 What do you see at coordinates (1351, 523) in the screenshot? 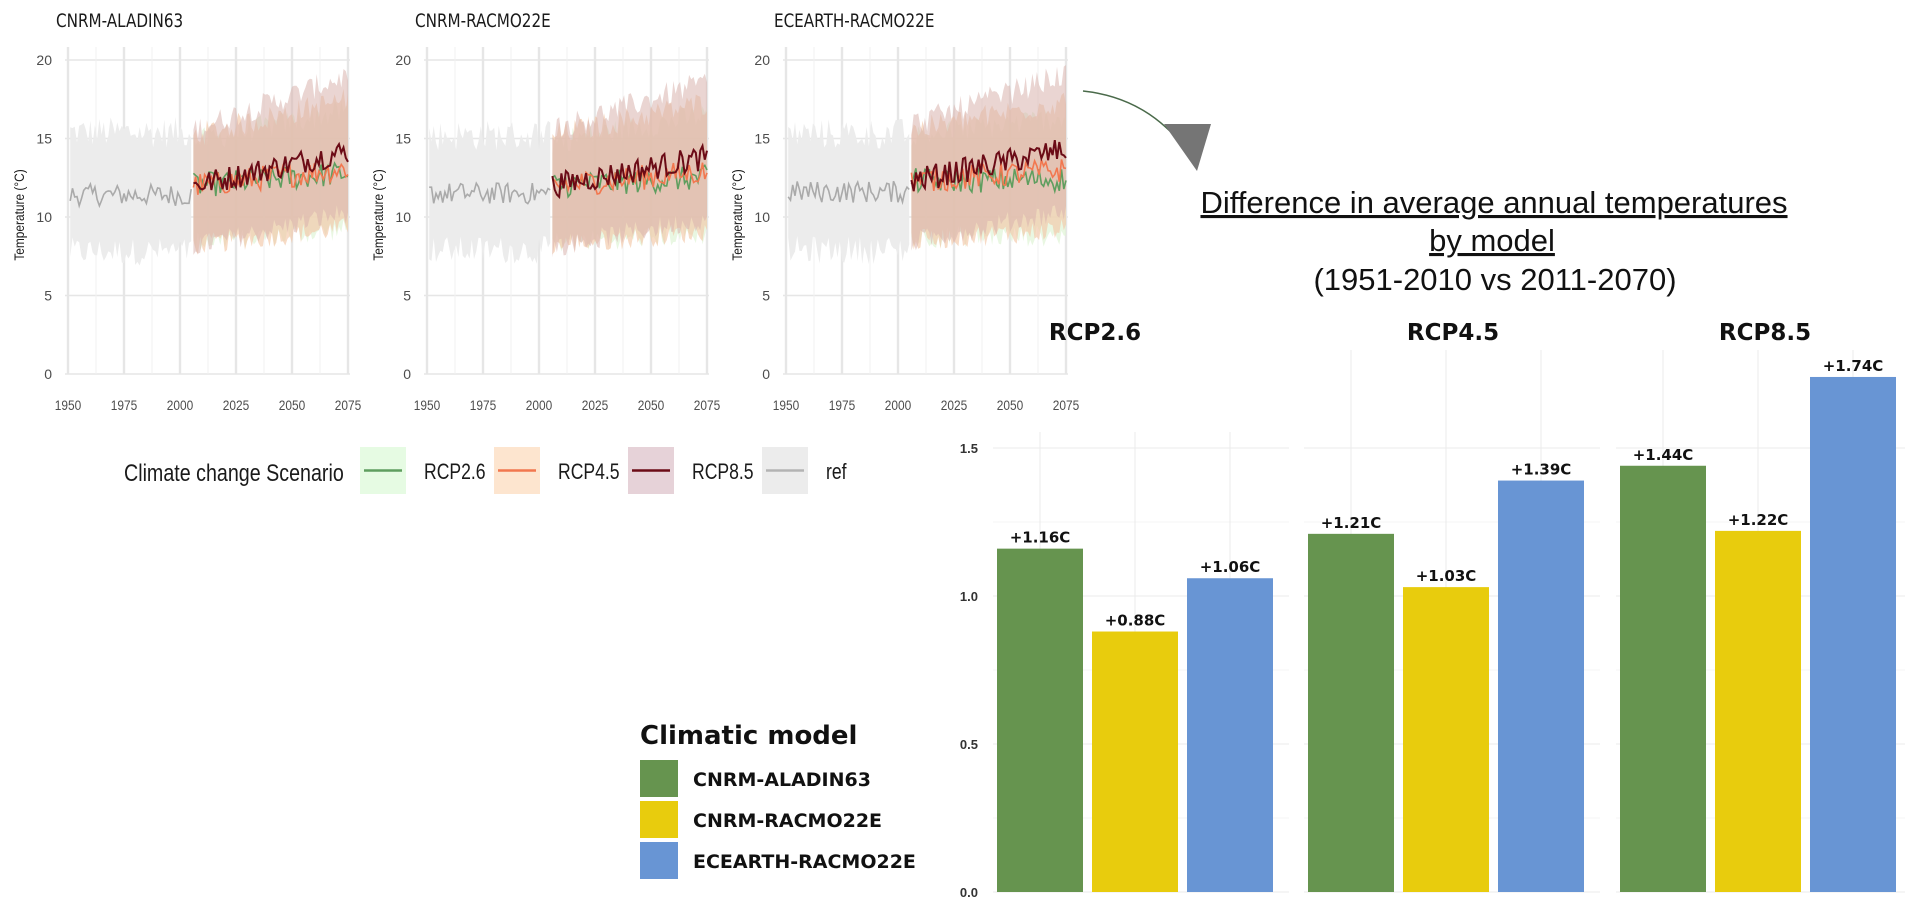
I see `bar-value-label: +1.21C` at bounding box center [1351, 523].